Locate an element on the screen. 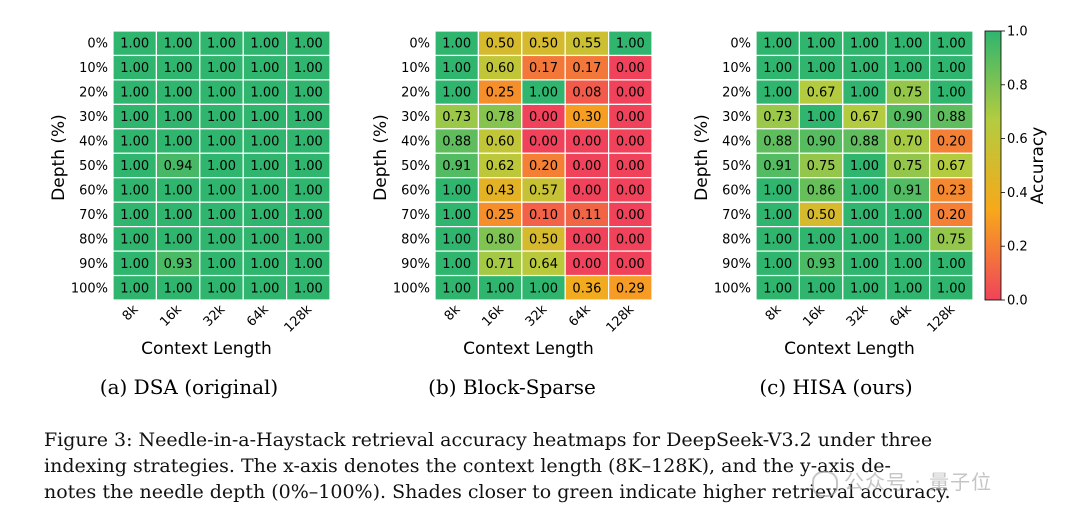  cell-value-label: 0.30 is located at coordinates (586, 117).